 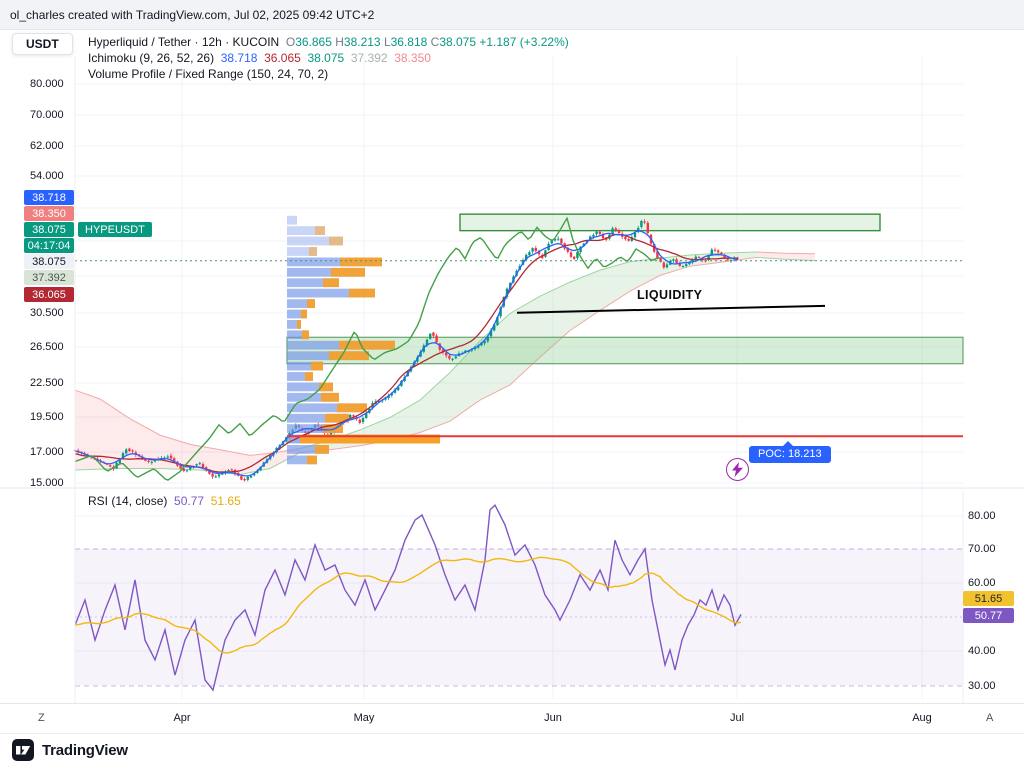 What do you see at coordinates (790, 452) in the screenshot?
I see `poc-price-label: POC: 18.213` at bounding box center [790, 452].